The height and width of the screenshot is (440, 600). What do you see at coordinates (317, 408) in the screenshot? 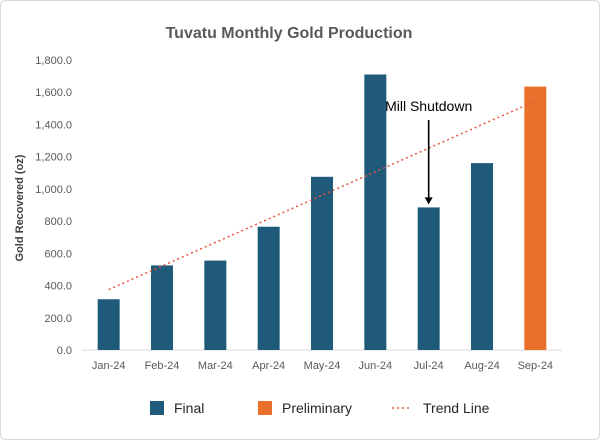
I see `legend-label-preliminary: Preliminary` at bounding box center [317, 408].